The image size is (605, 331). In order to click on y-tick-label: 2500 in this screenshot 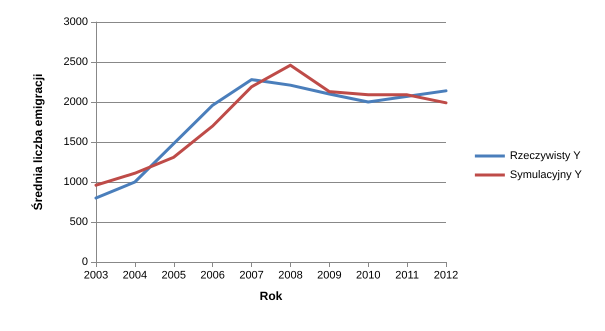, I will do `click(76, 62)`.